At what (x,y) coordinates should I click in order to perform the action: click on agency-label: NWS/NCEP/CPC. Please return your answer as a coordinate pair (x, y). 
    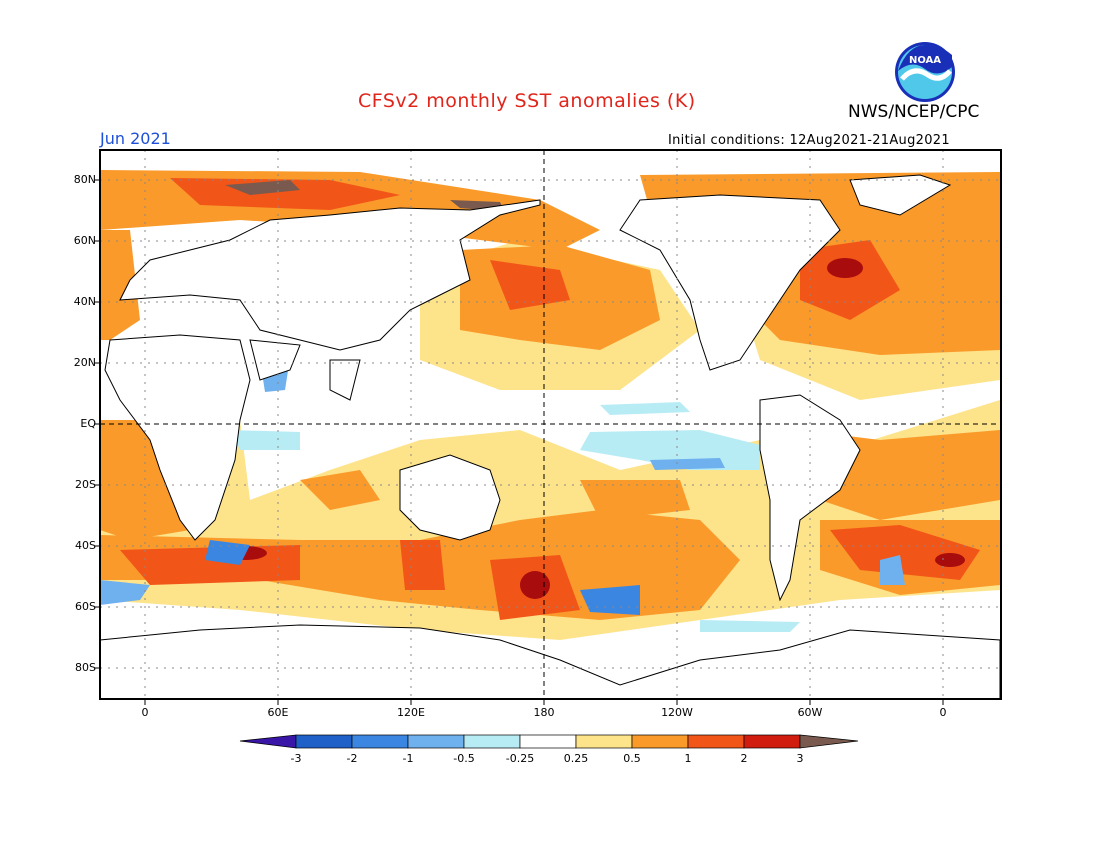
    Looking at the image, I should click on (914, 112).